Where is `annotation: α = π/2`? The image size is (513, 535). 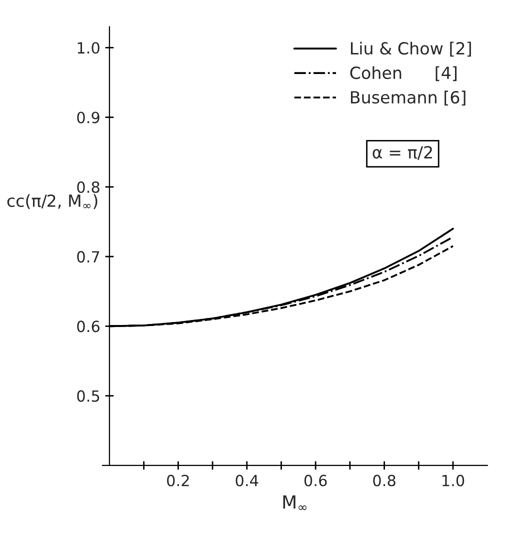
annotation: α = π/2 is located at coordinates (402, 153).